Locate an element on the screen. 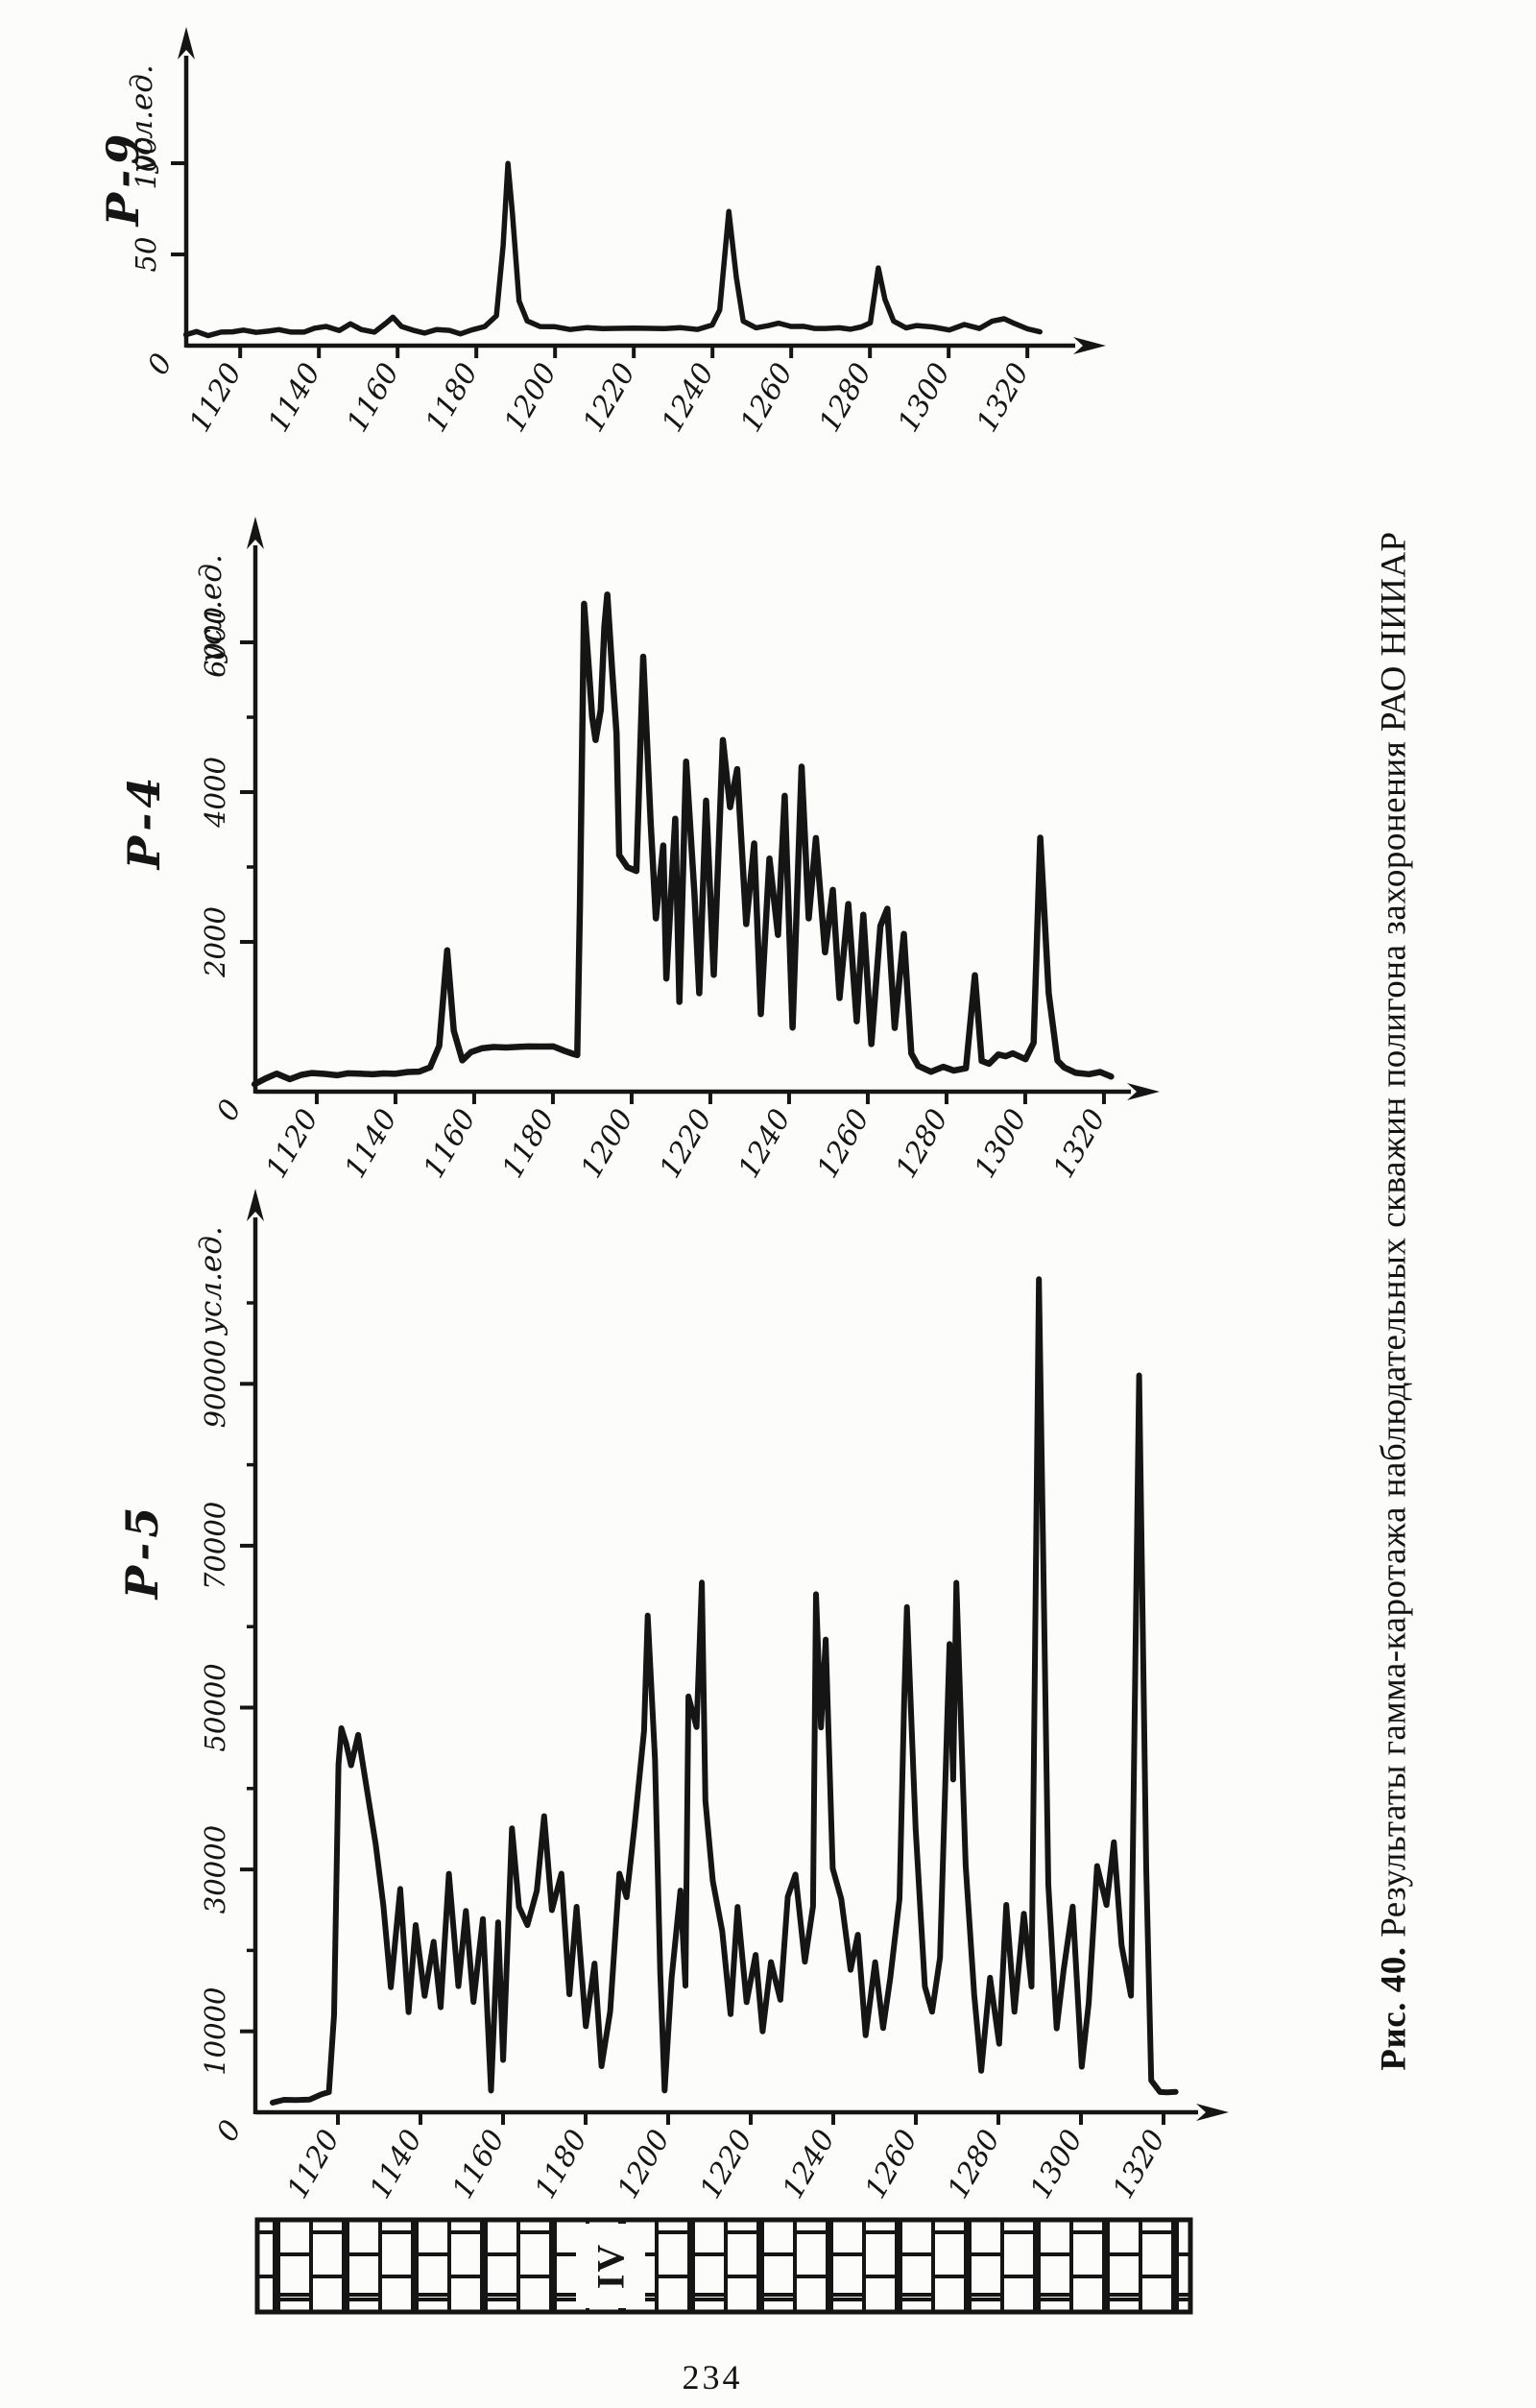 The height and width of the screenshot is (2408, 1536). lithology-label-text: IV is located at coordinates (610, 2266).